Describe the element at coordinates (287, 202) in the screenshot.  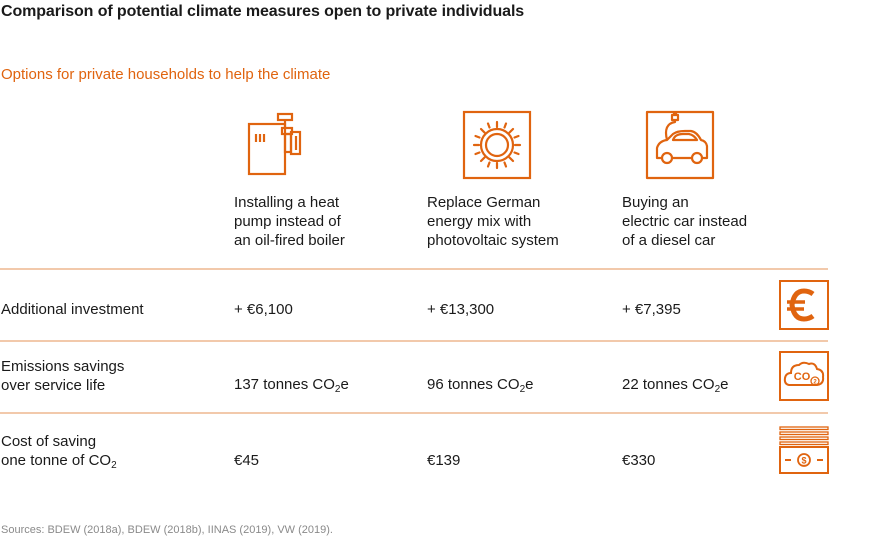
I see `option-label-line: Installing a heat` at that location.